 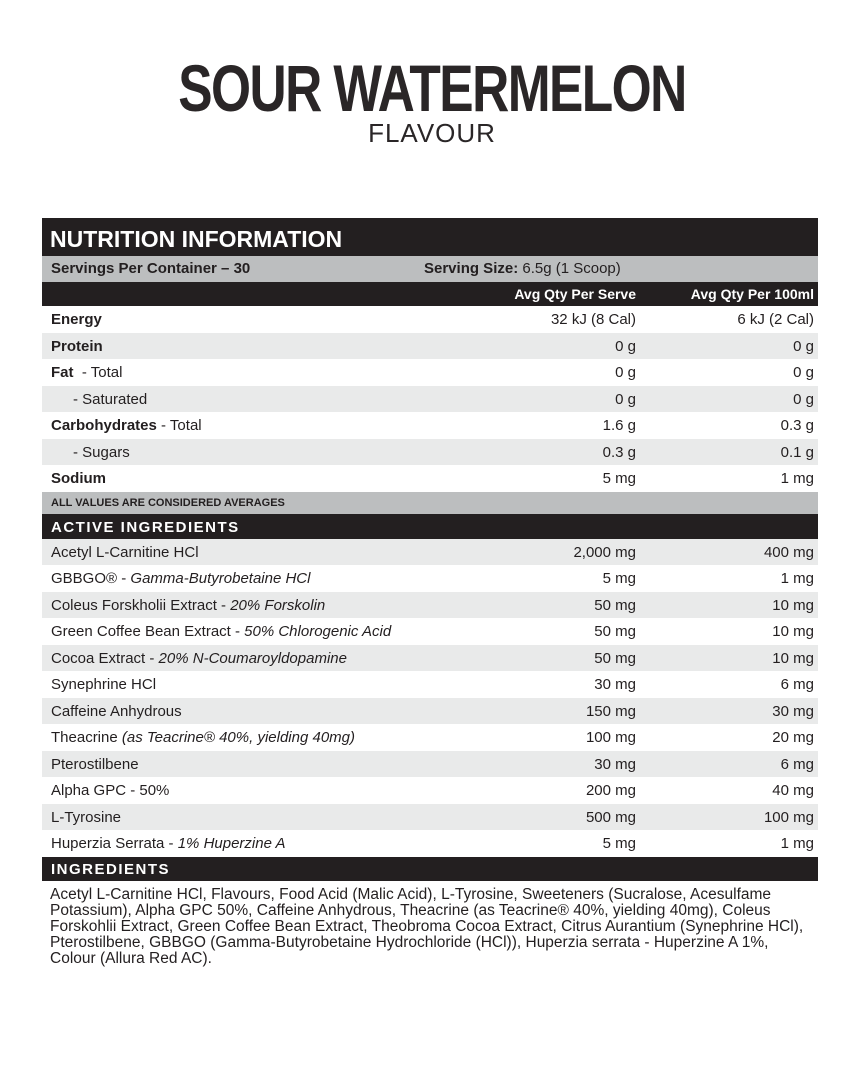 I want to click on active-ingredient-row: GBBGO® - Gamma-Butyrobetaine HCl 5 mg 1 mg, so click(x=430, y=578).